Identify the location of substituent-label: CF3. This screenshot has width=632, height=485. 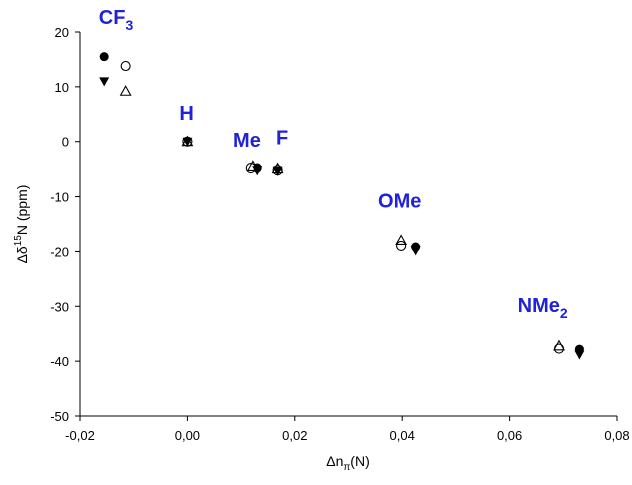
(116, 20).